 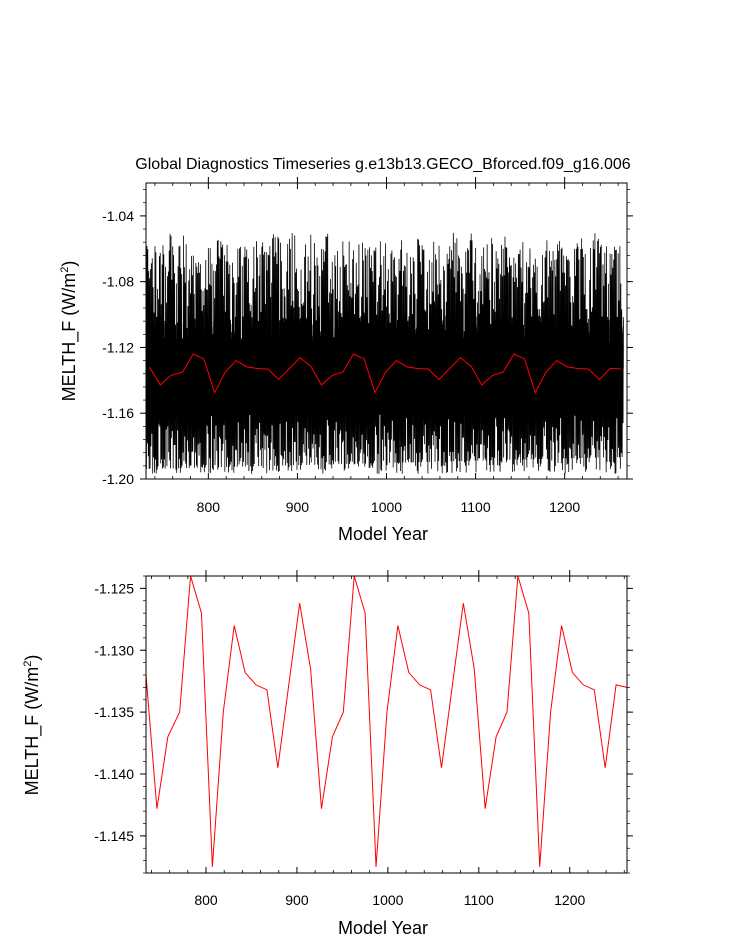 What do you see at coordinates (118, 413) in the screenshot?
I see `y-tick-label: -1.16` at bounding box center [118, 413].